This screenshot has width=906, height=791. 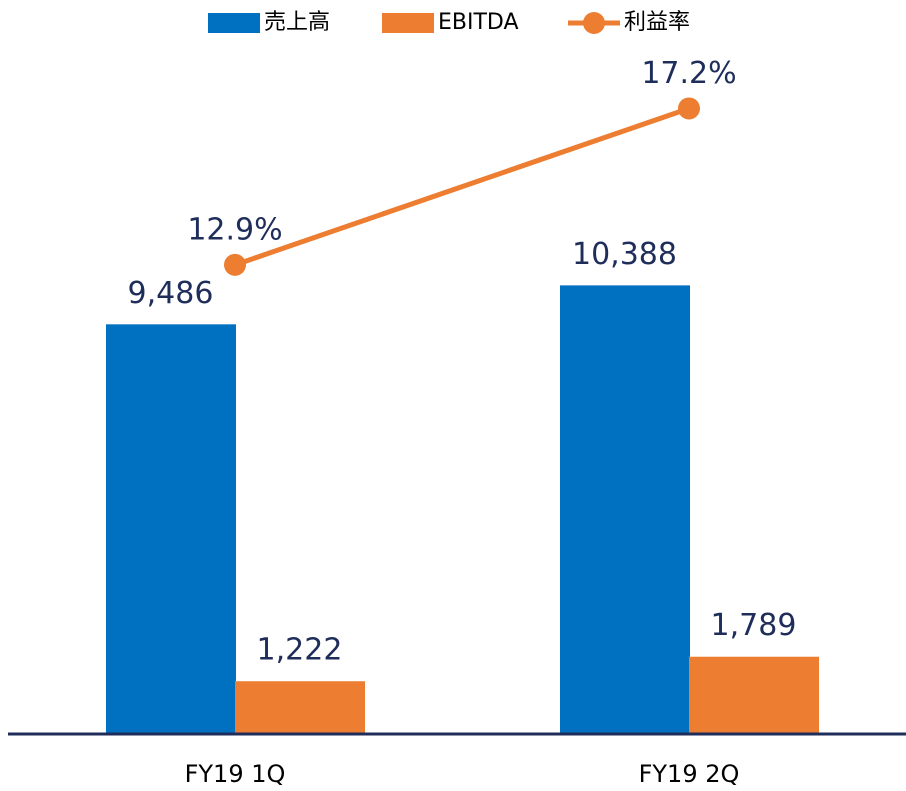 What do you see at coordinates (594, 23) in the screenshot?
I see `legend-marker` at bounding box center [594, 23].